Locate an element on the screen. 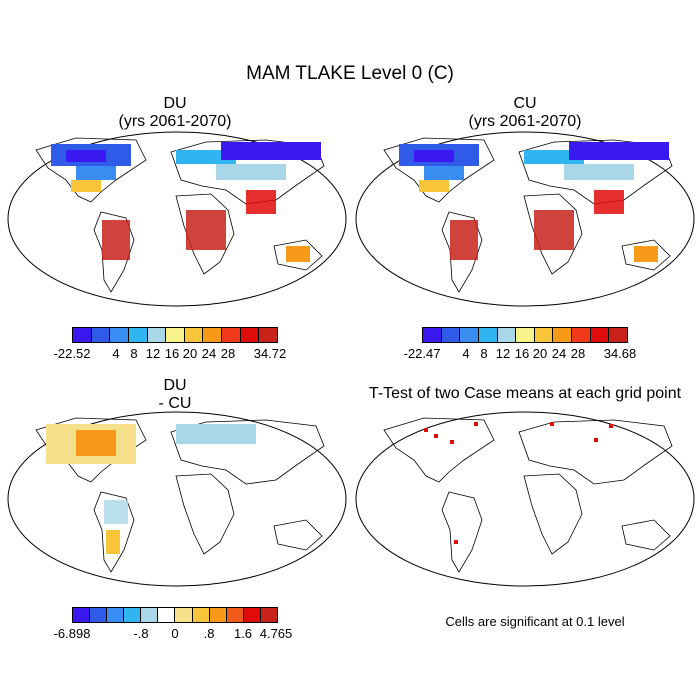  tick-du-3: 12 is located at coordinates (153, 353).